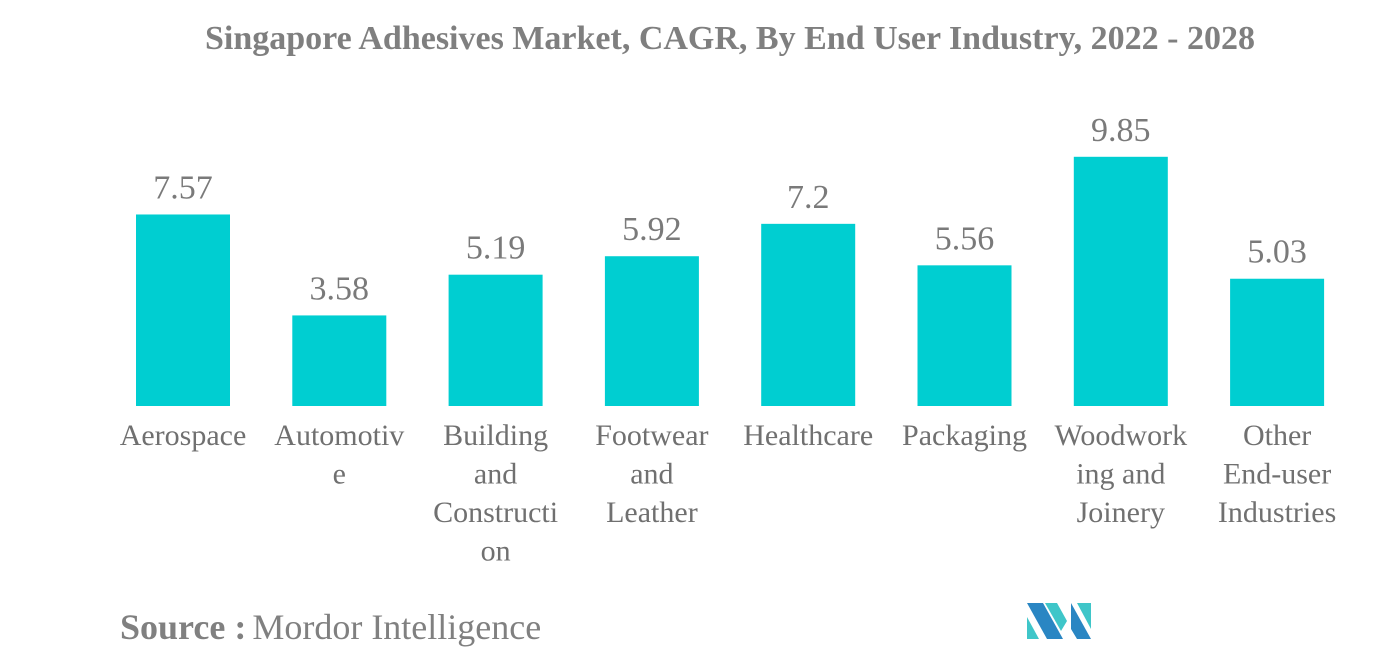 The image size is (1376, 665). I want to click on data-label: 7.57, so click(183, 187).